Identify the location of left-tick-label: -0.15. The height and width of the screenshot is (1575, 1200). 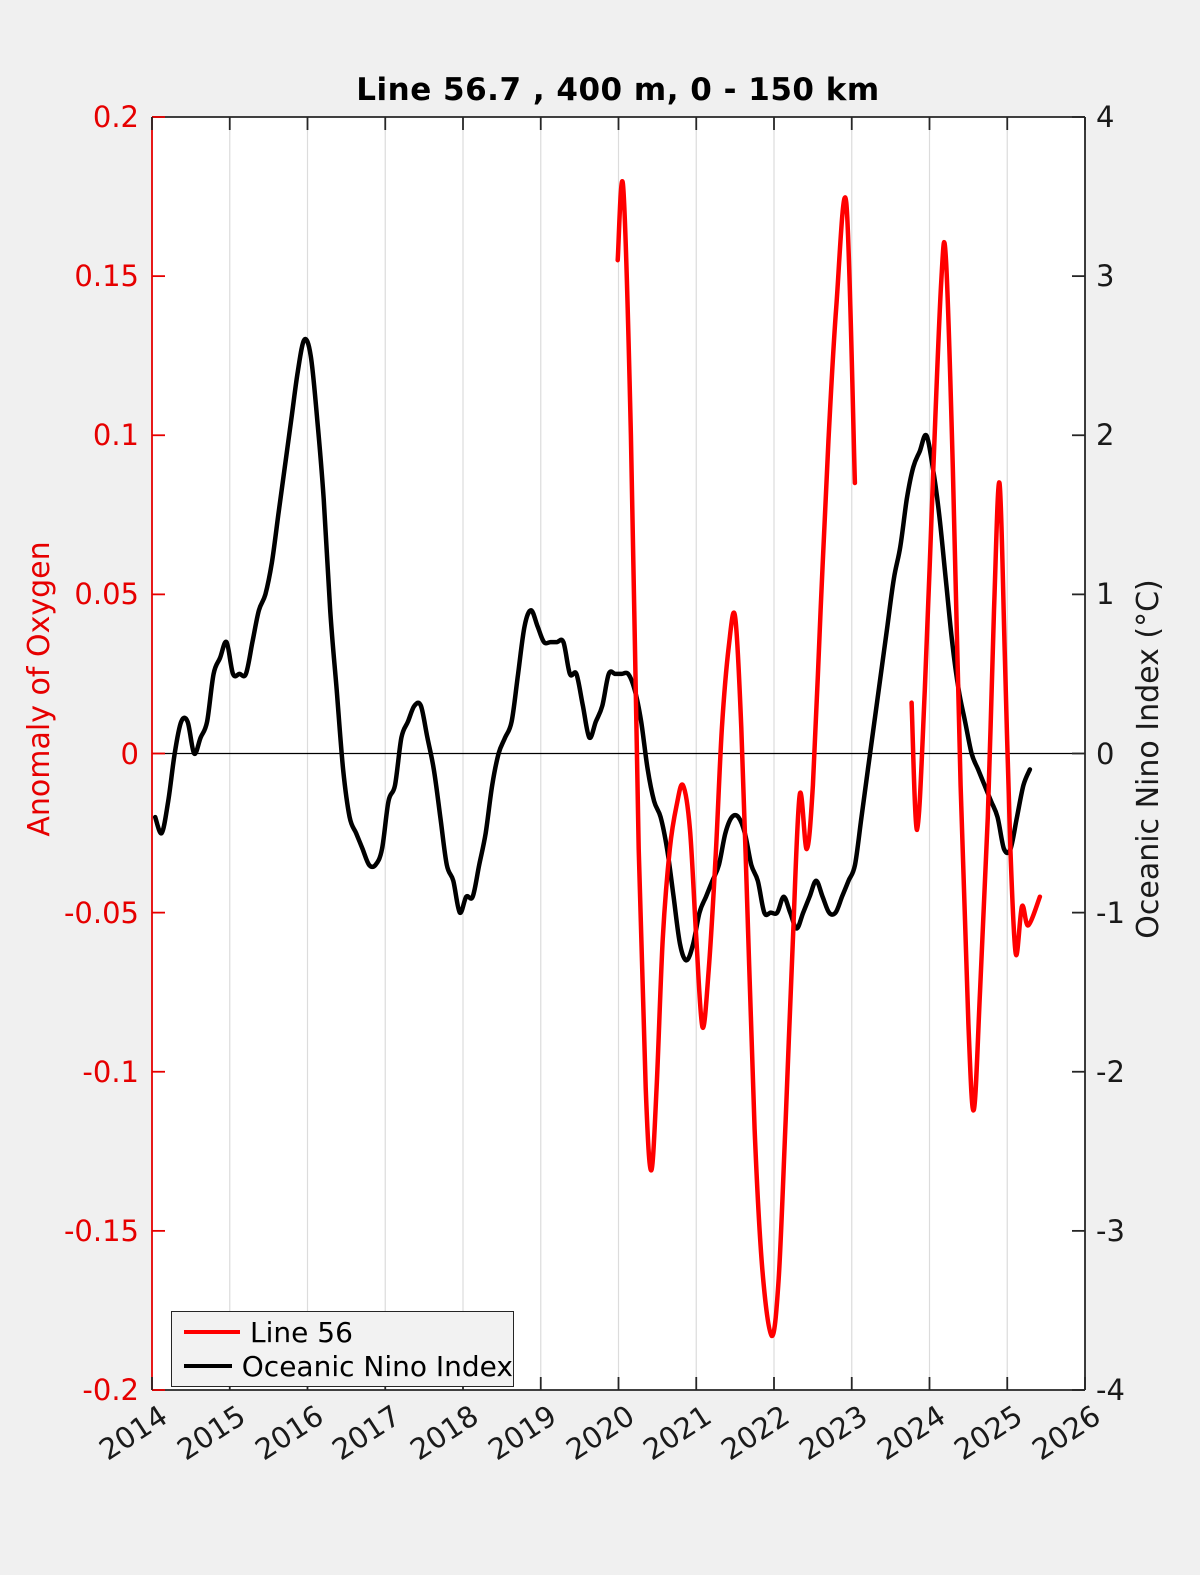
(101, 1230).